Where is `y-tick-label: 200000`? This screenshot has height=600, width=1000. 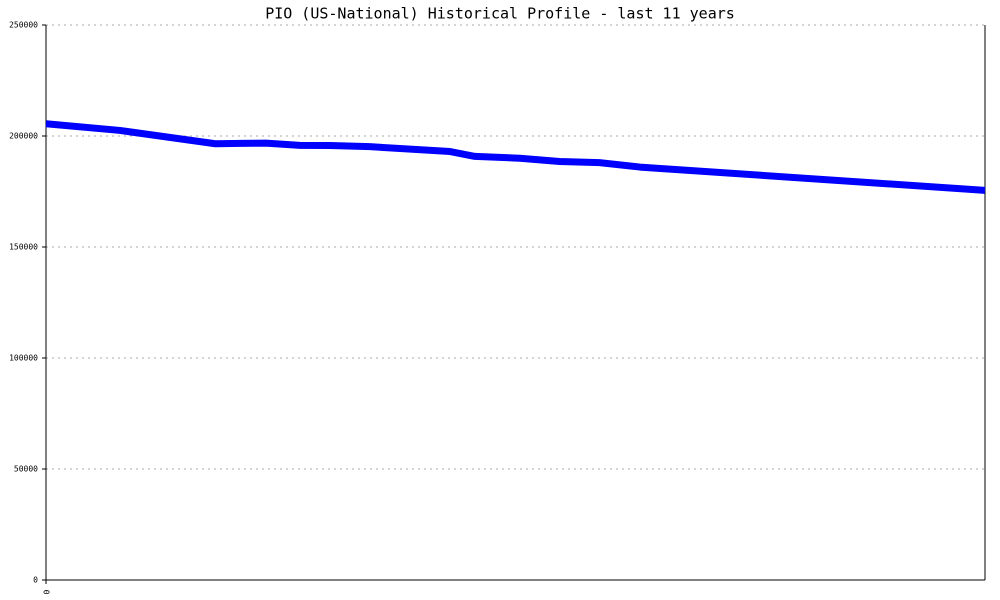 y-tick-label: 200000 is located at coordinates (23, 136).